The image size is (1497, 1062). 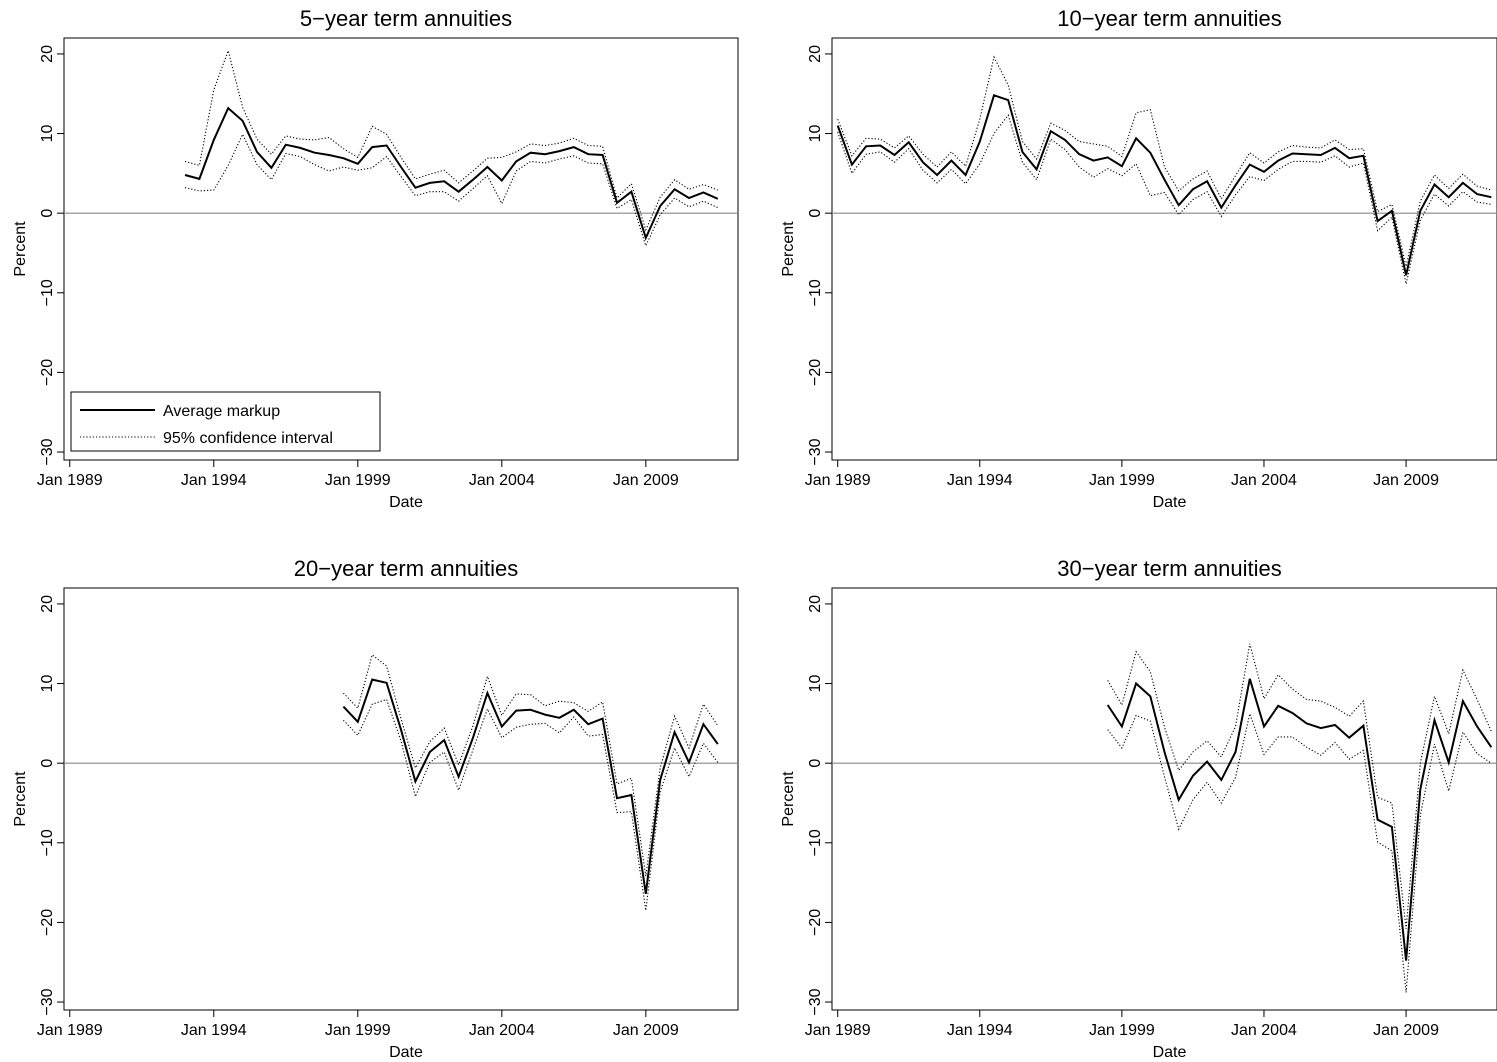 I want to click on legend: Average markup 95% confidence interval, so click(x=225, y=421).